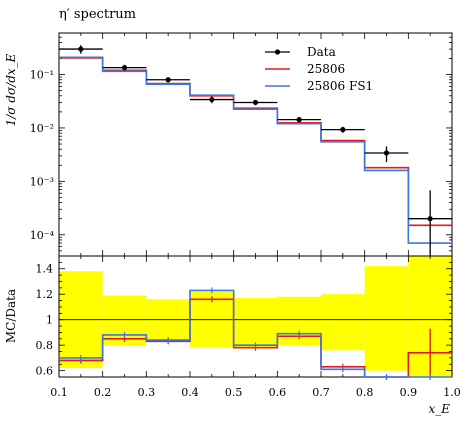 The image size is (467, 421). Describe the element at coordinates (42, 181) in the screenshot. I see `y-tick-label: 10⁻³` at that location.